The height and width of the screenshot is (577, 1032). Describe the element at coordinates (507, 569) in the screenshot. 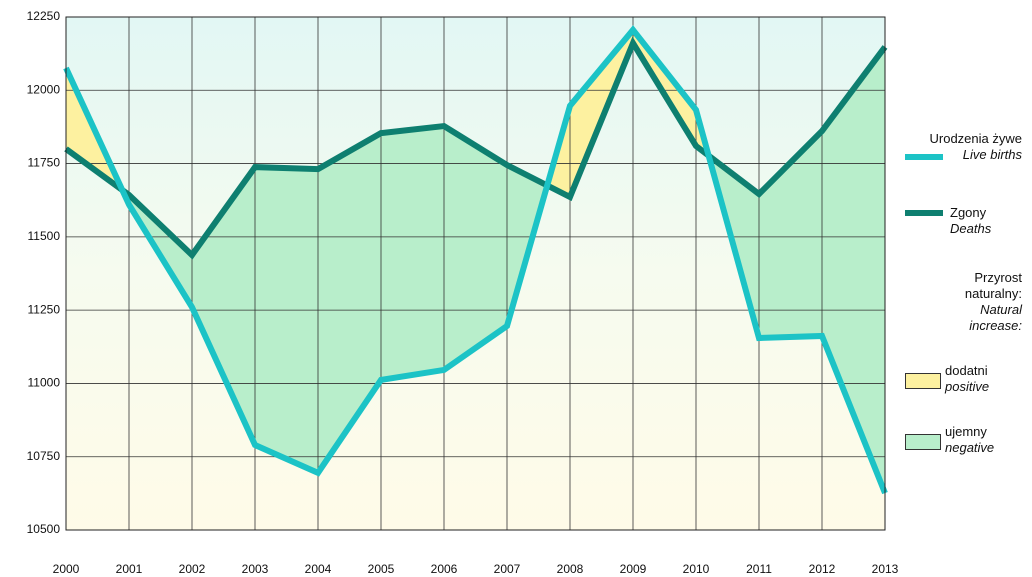

I see `x-tick-label: 2007` at that location.